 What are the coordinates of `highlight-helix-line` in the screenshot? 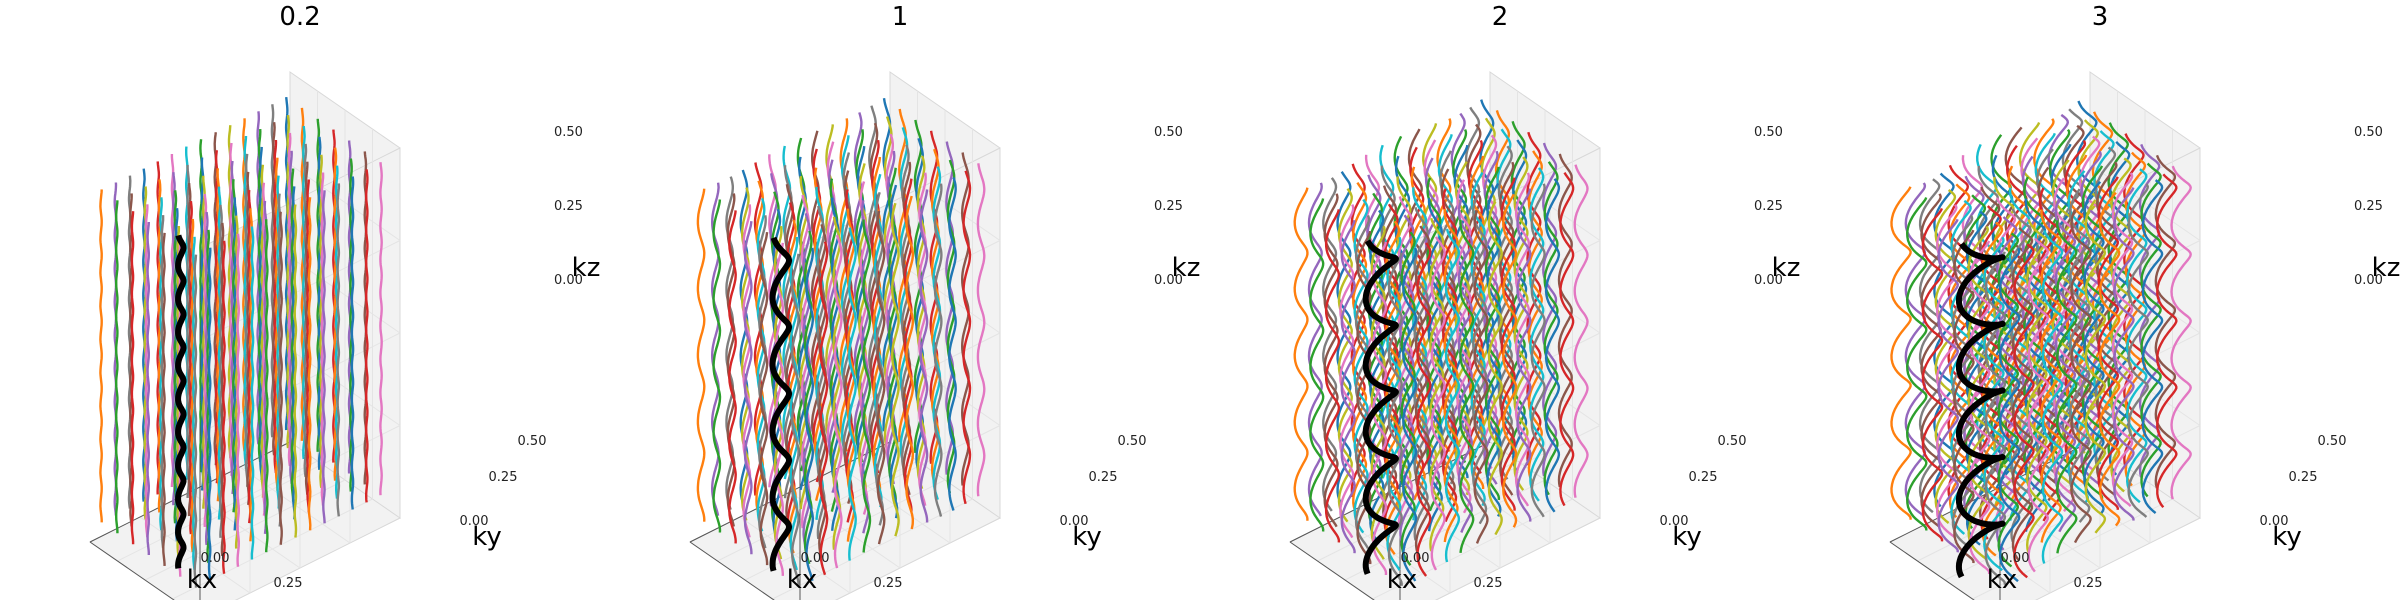 It's located at (1380, 407).